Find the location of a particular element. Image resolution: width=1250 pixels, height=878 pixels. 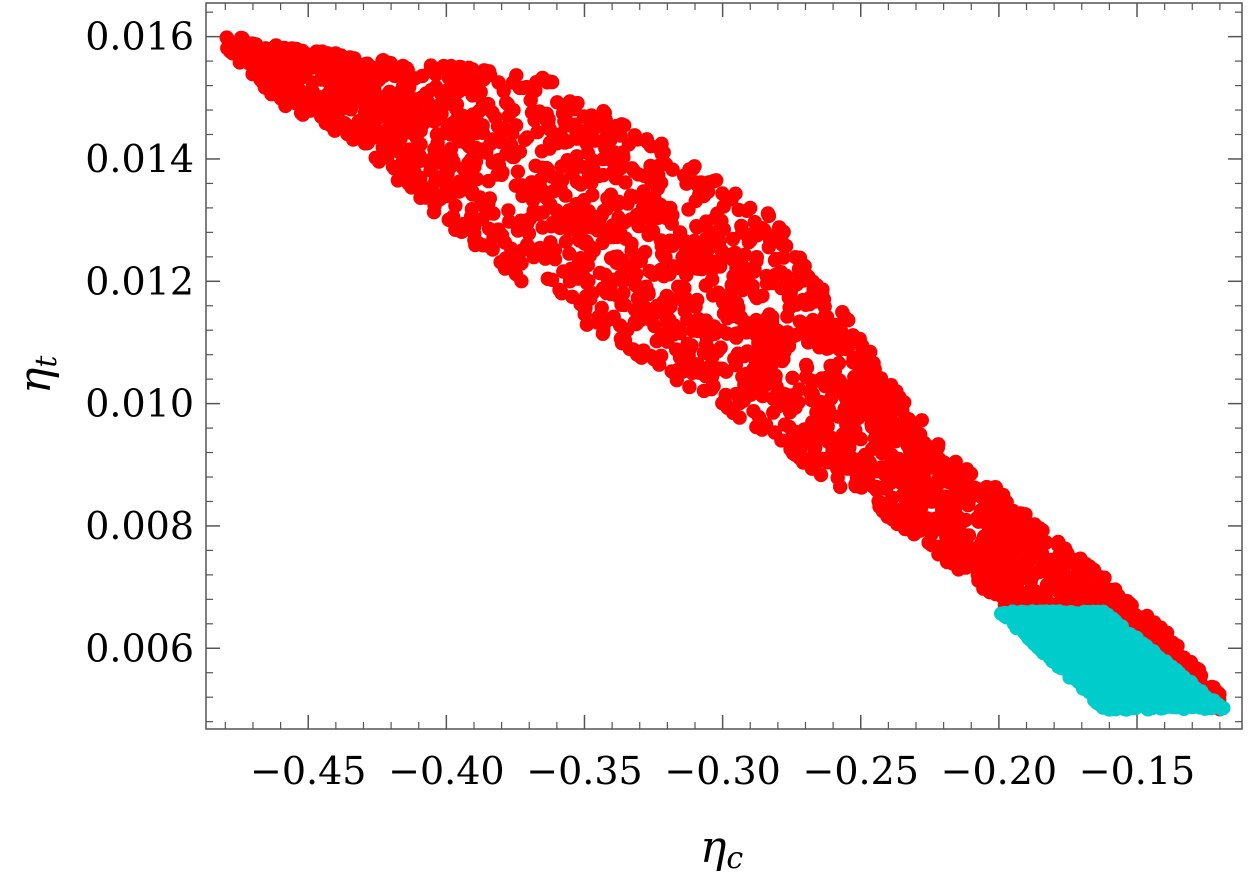

x-tick-label: −0.30 is located at coordinates (722, 771).